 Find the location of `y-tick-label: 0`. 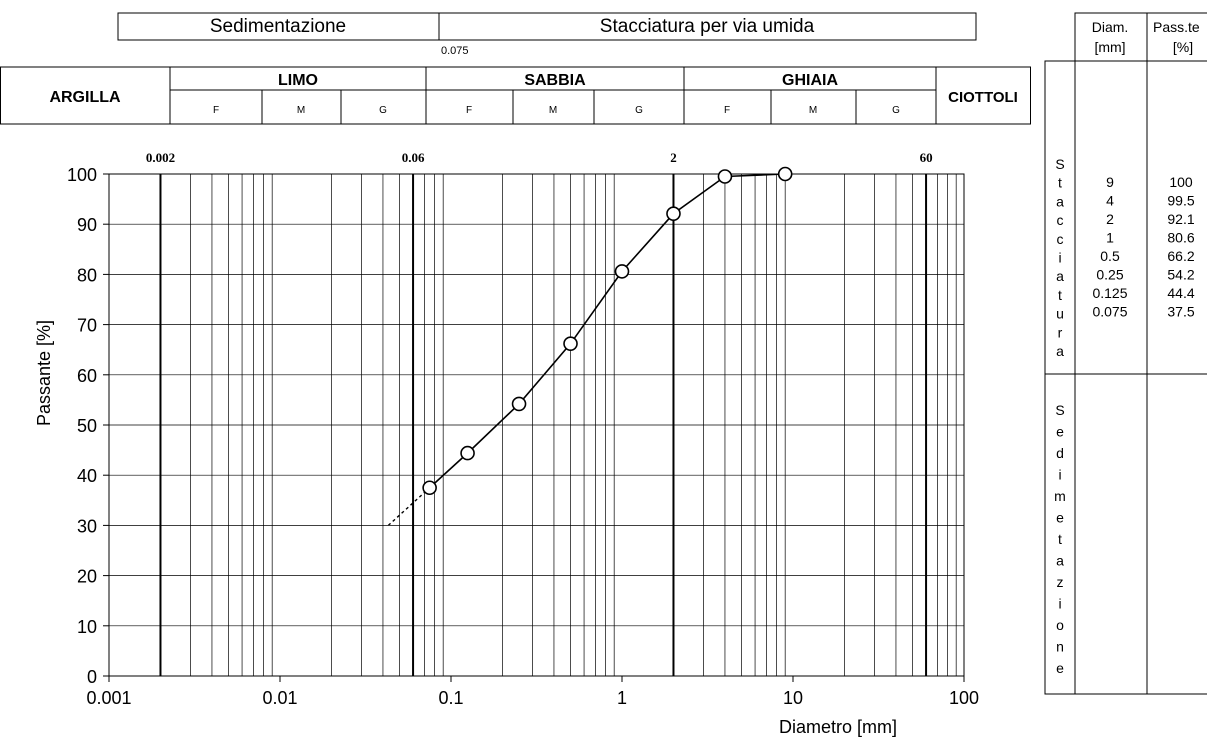

y-tick-label: 0 is located at coordinates (92, 677).